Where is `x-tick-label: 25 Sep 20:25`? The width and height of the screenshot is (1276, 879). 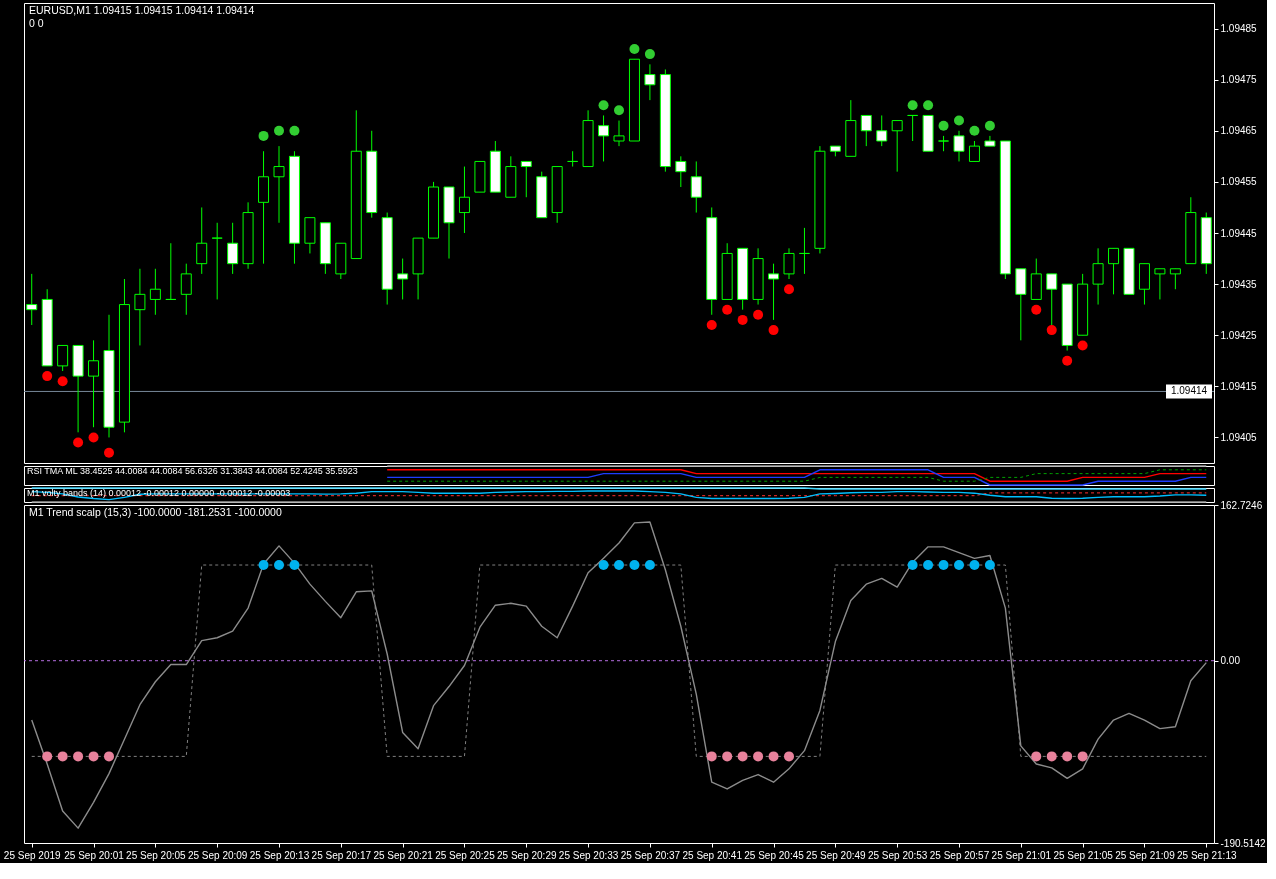
x-tick-label: 25 Sep 20:25 is located at coordinates (465, 855).